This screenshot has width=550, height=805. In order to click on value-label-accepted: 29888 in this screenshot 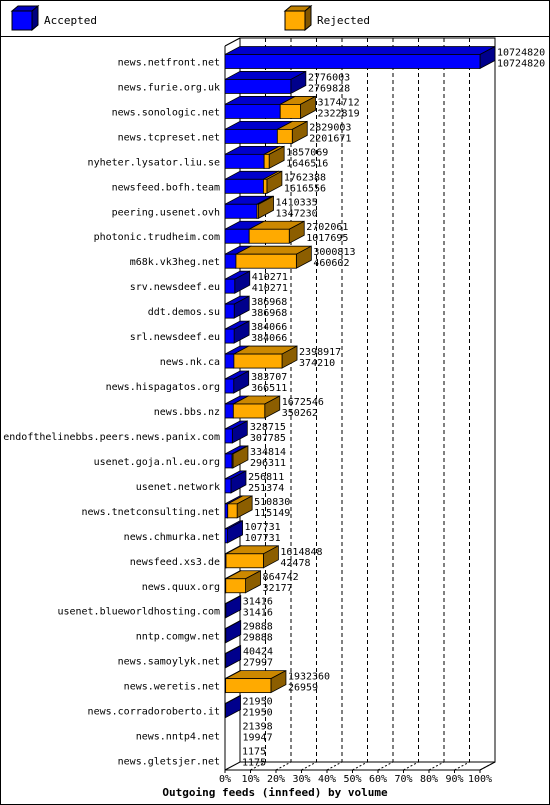, I will do `click(258, 638)`.